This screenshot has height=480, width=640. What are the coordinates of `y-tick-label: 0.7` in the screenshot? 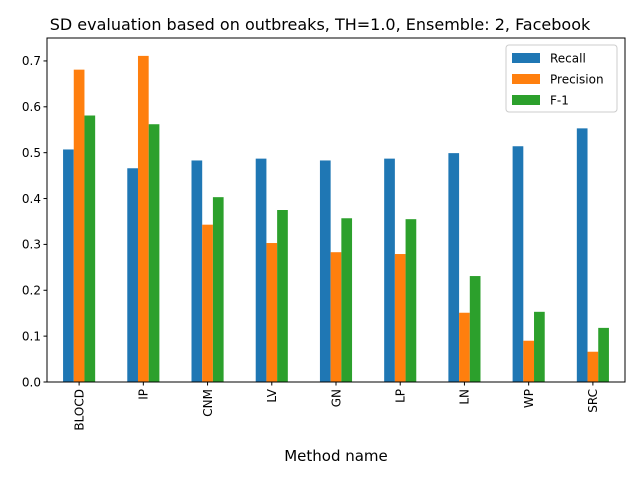 It's located at (31, 61).